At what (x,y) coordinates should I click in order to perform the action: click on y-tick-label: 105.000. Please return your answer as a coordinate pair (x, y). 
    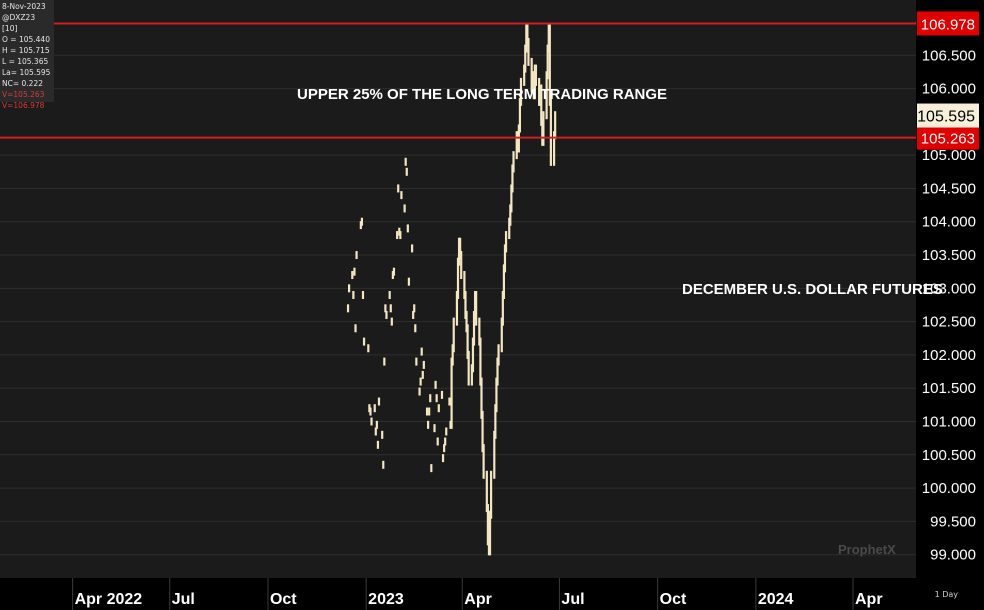
    Looking at the image, I should click on (949, 155).